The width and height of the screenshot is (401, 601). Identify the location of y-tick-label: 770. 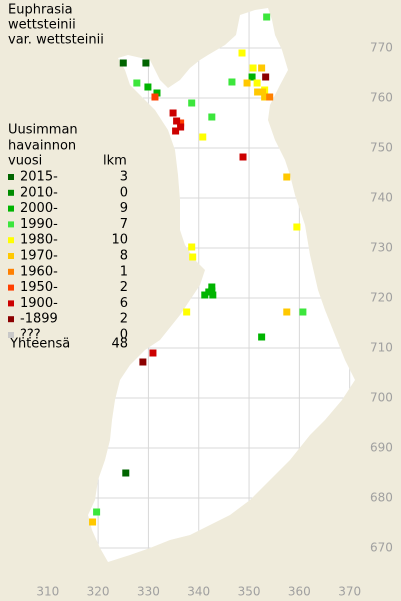
(381, 48).